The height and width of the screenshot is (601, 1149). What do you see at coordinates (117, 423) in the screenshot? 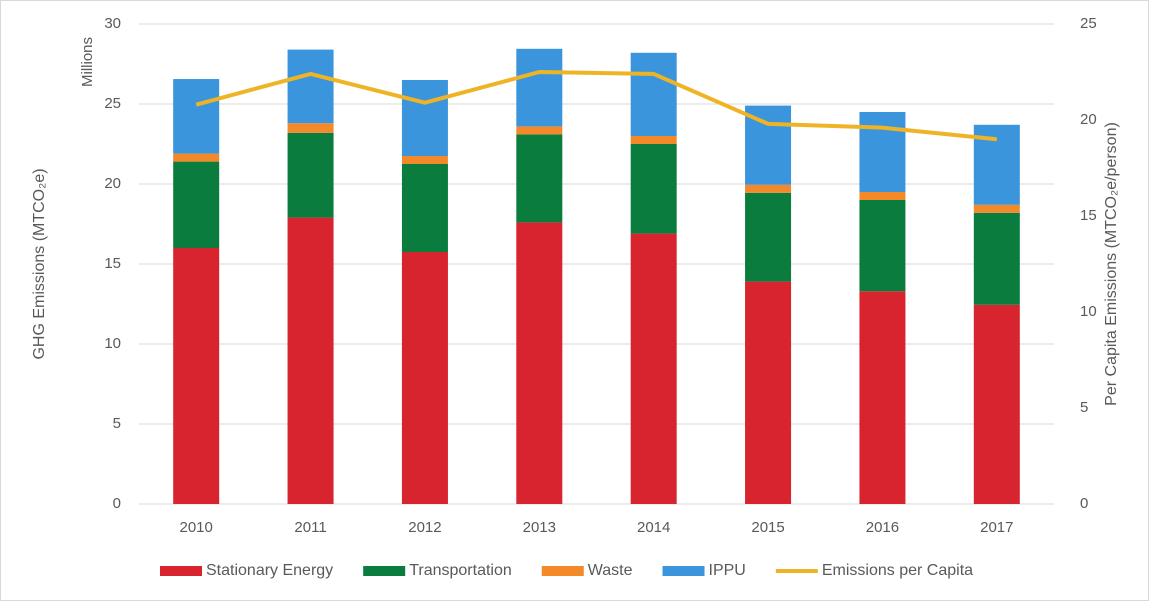
I see `y-tick-label: 5` at bounding box center [117, 423].